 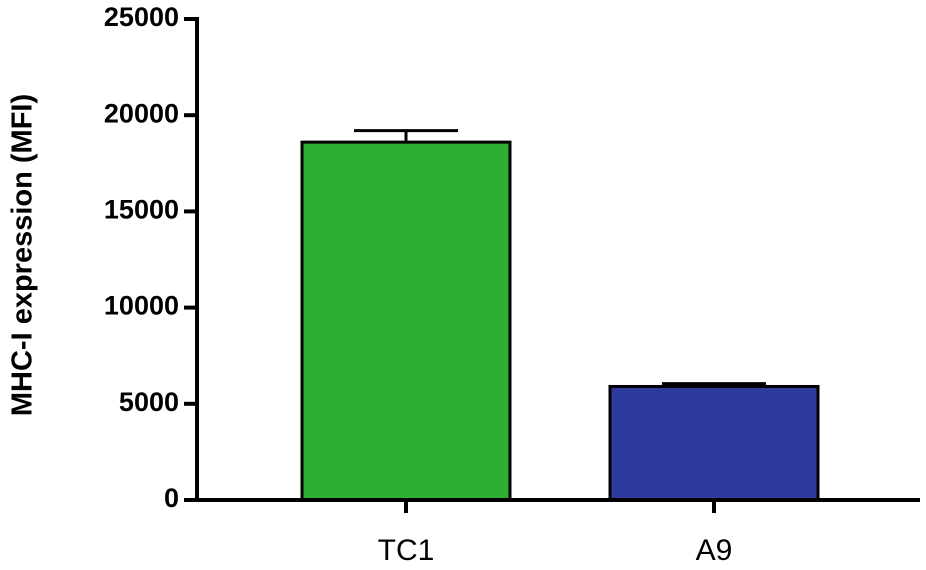 What do you see at coordinates (23, 255) in the screenshot?
I see `y-axis-label: MHC-I expression (MFI)` at bounding box center [23, 255].